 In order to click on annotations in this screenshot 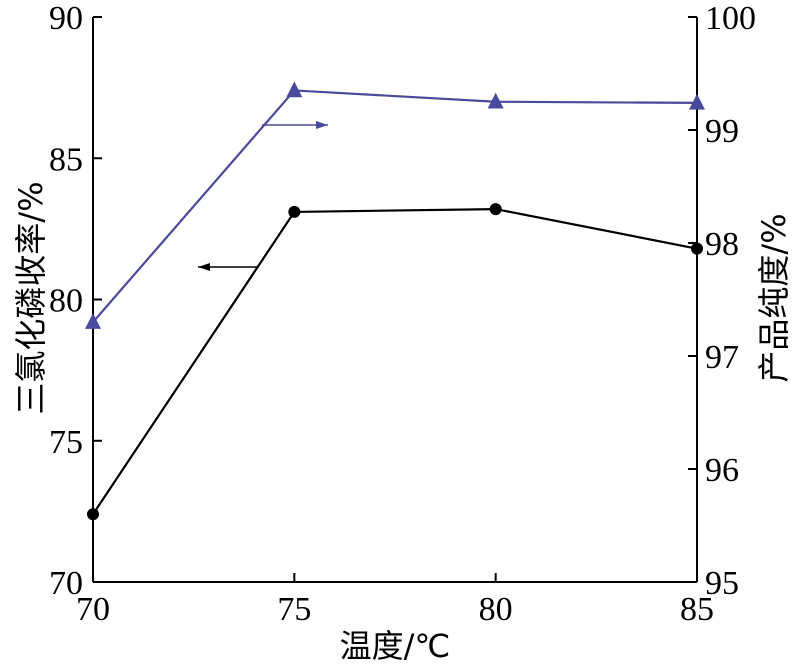, I will do `click(263, 196)`.